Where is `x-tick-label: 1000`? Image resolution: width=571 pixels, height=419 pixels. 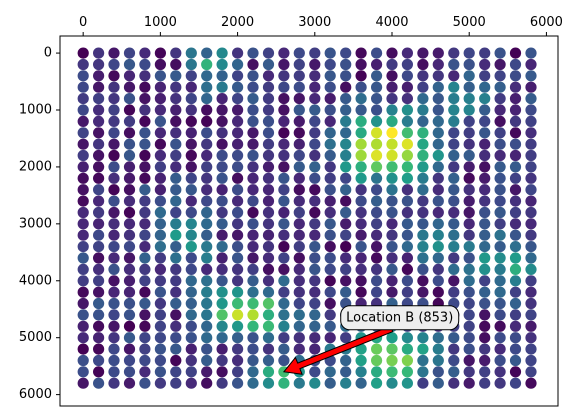 x-tick-label: 1000 is located at coordinates (160, 22).